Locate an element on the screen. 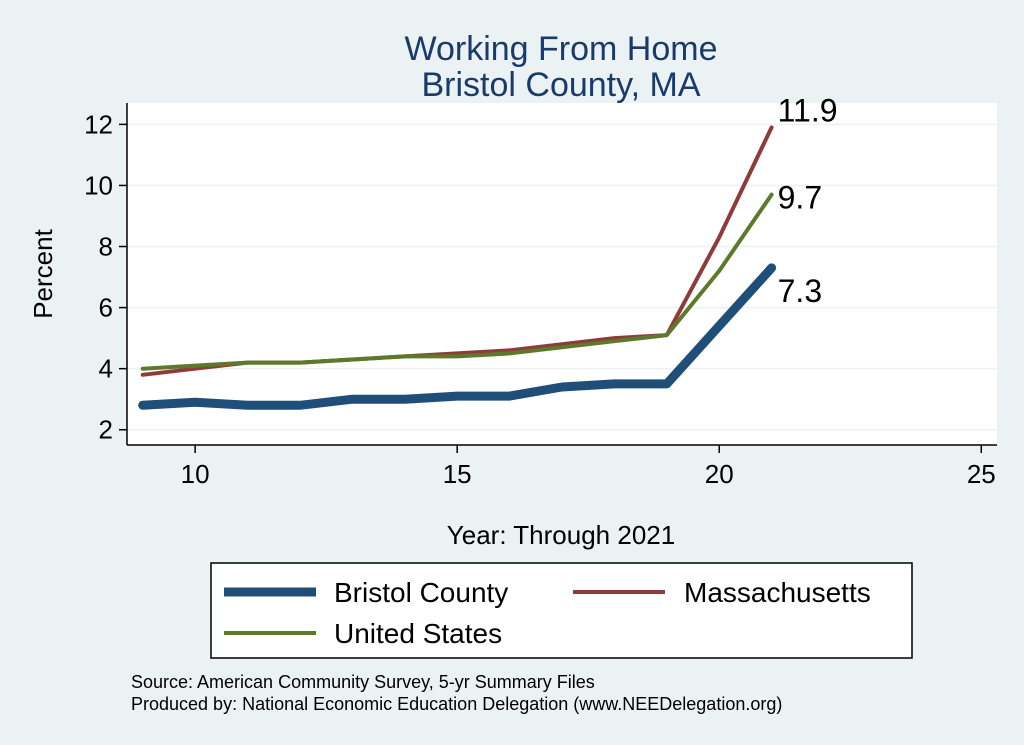 This screenshot has width=1024, height=745. end-labels: 7.3 11.9 9.7 is located at coordinates (808, 200).